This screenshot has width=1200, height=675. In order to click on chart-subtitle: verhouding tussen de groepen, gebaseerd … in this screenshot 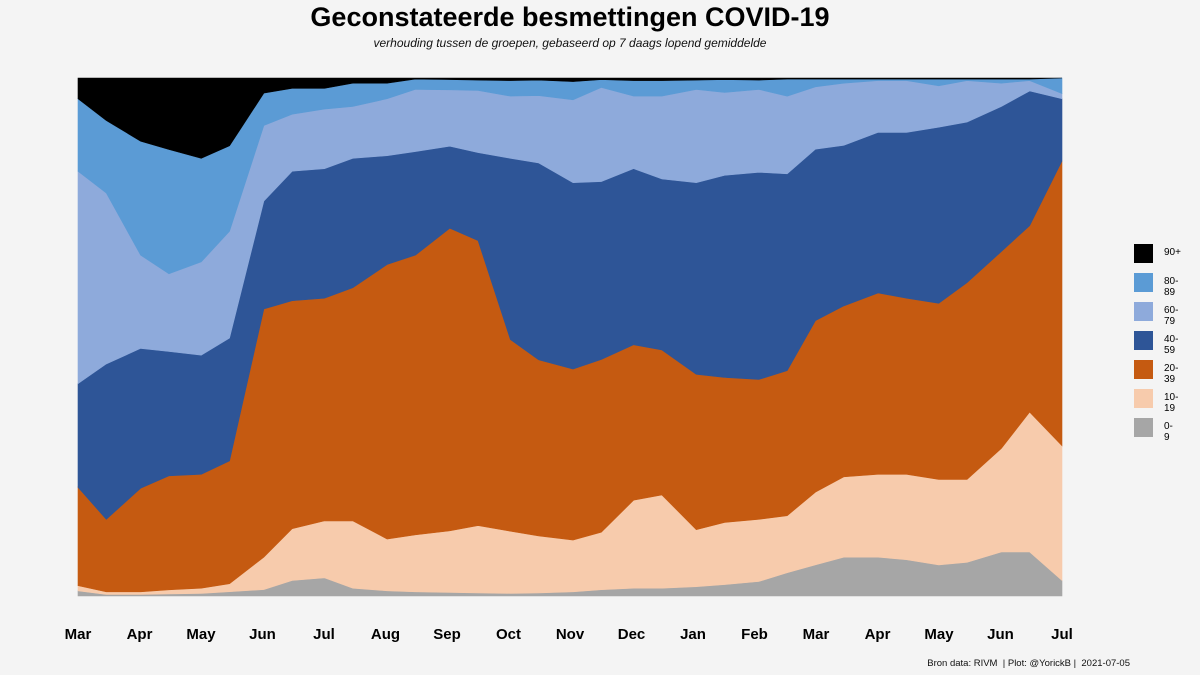, I will do `click(570, 43)`.